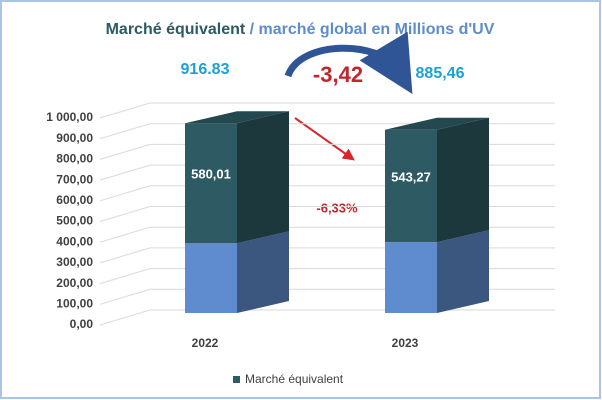 Image resolution: width=602 pixels, height=400 pixels. What do you see at coordinates (74, 138) in the screenshot?
I see `y-tick-label: 900,00` at bounding box center [74, 138].